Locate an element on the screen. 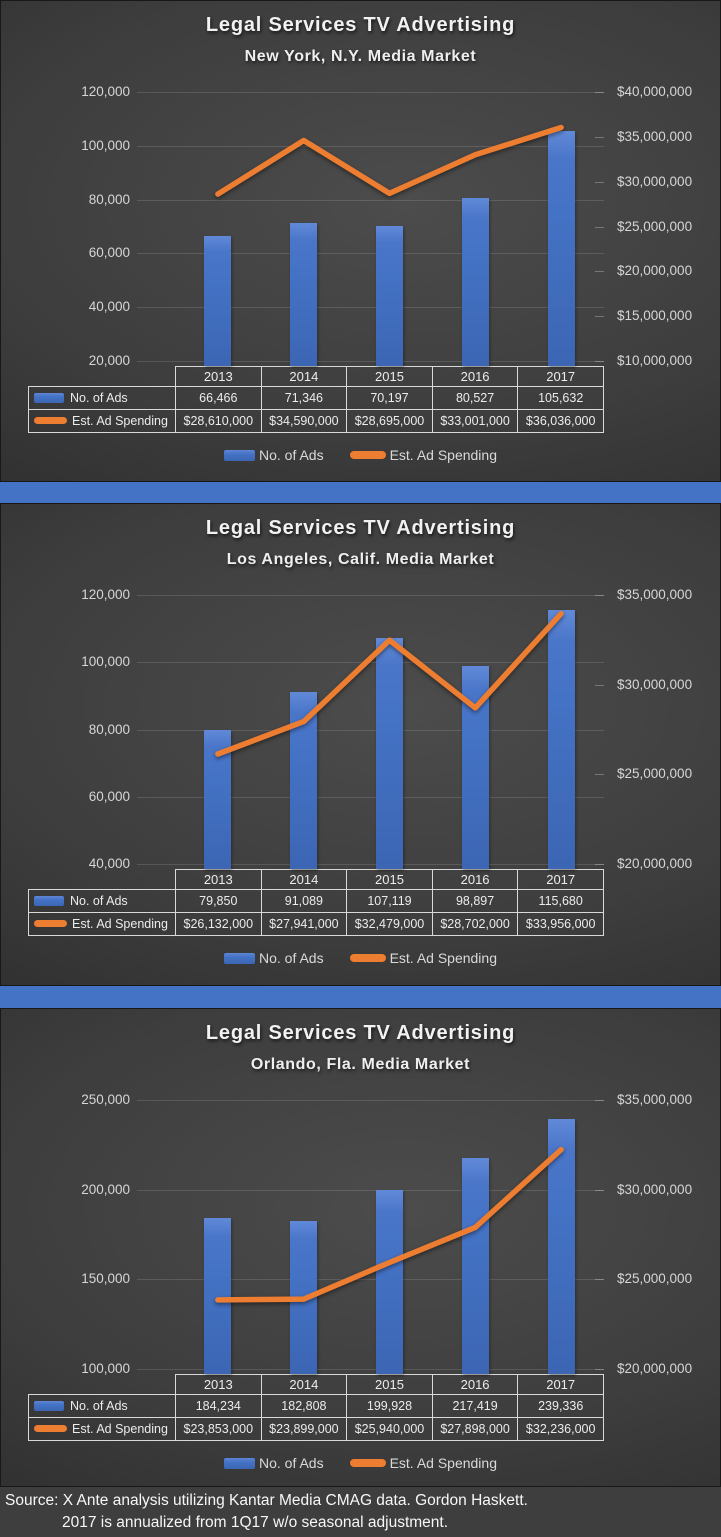 This screenshot has height=1537, width=721. table-value-cell: $32,236,000 is located at coordinates (560, 1429).